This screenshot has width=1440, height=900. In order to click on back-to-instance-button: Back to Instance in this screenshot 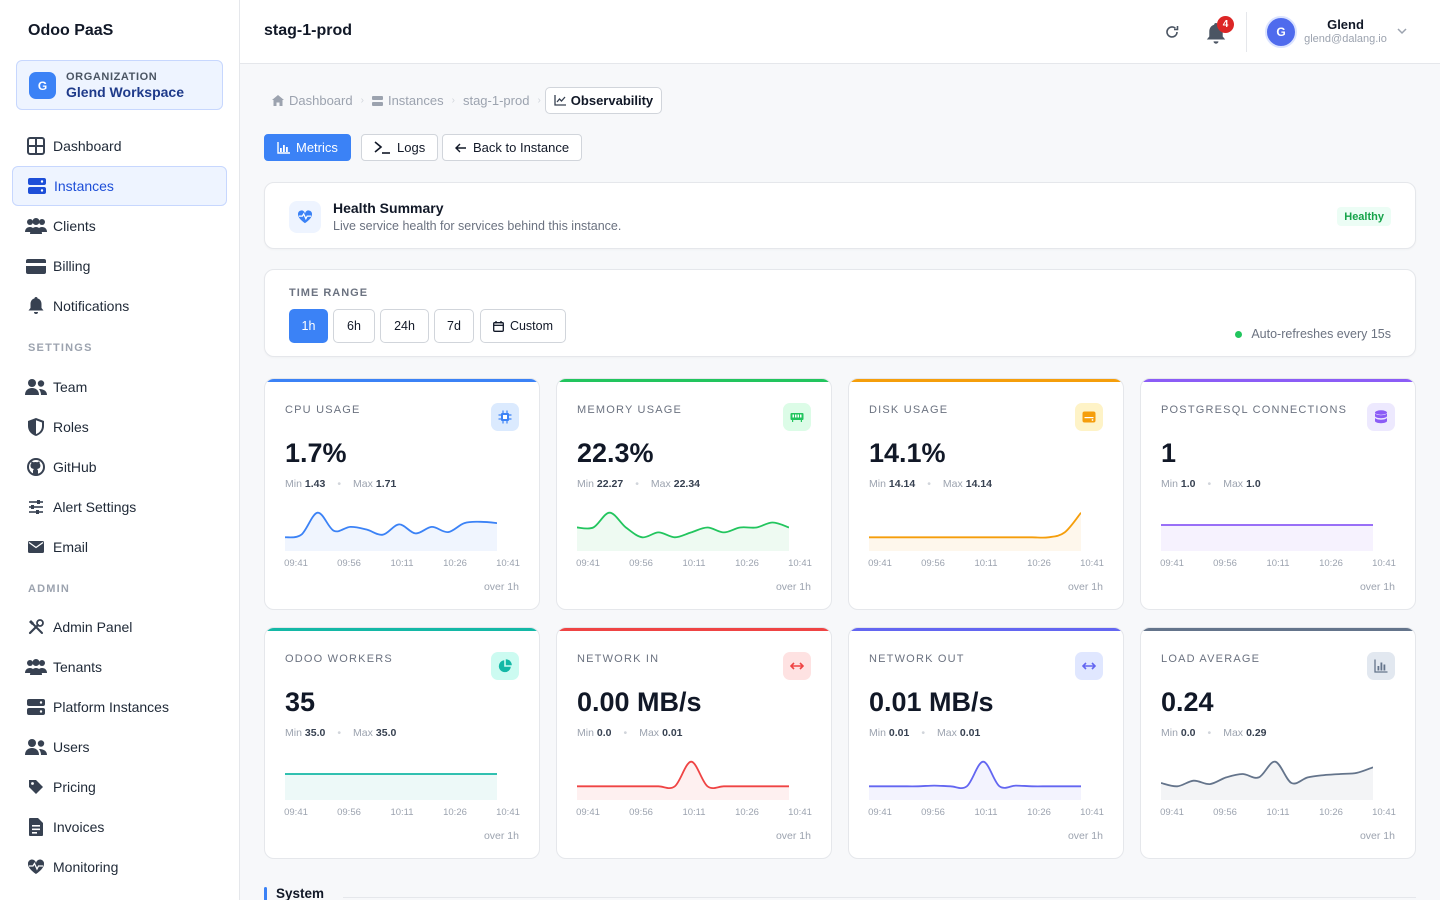, I will do `click(512, 147)`.